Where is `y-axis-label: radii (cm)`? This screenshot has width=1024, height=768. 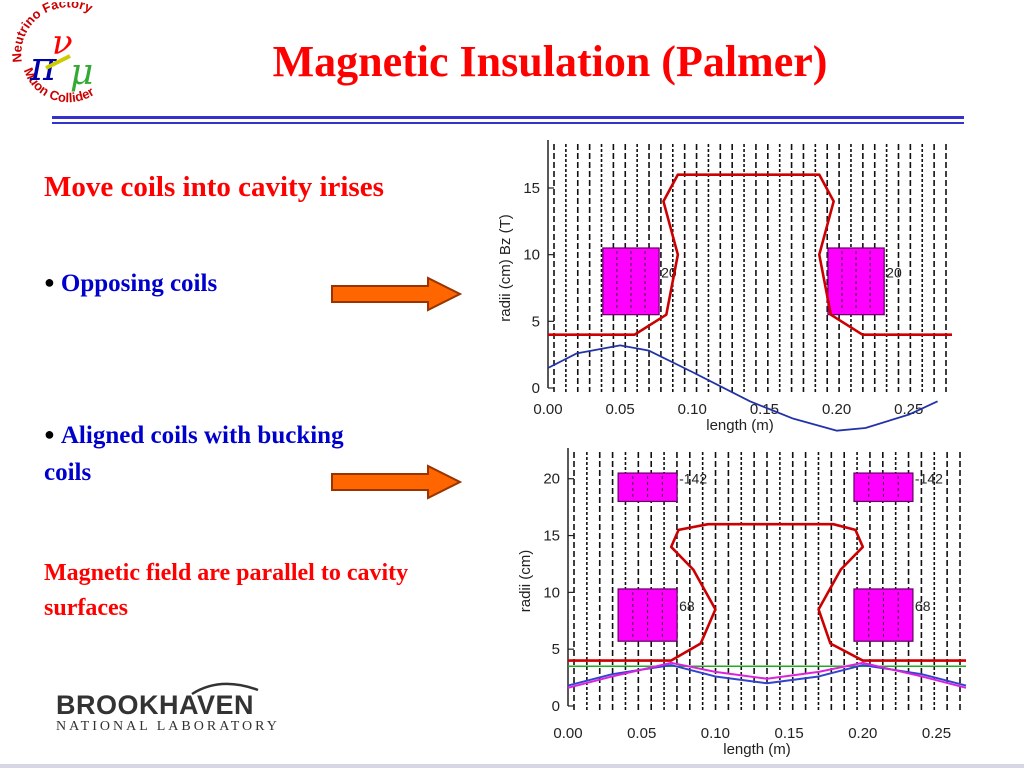 y-axis-label: radii (cm) is located at coordinates (525, 581).